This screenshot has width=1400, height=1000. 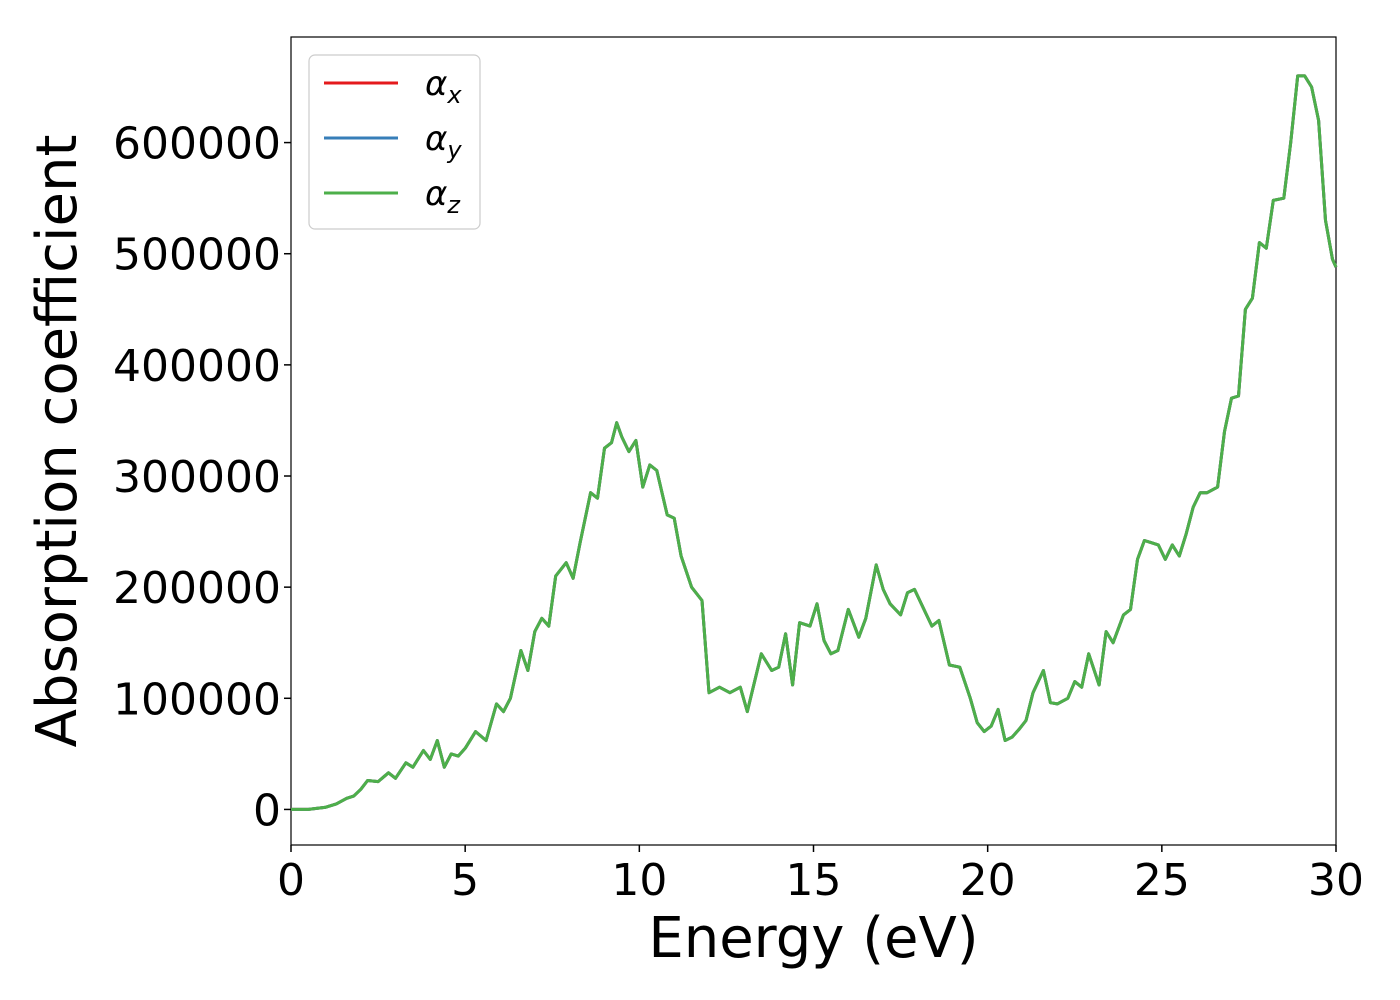 What do you see at coordinates (197, 255) in the screenshot?
I see `y-tick-label: 500000` at bounding box center [197, 255].